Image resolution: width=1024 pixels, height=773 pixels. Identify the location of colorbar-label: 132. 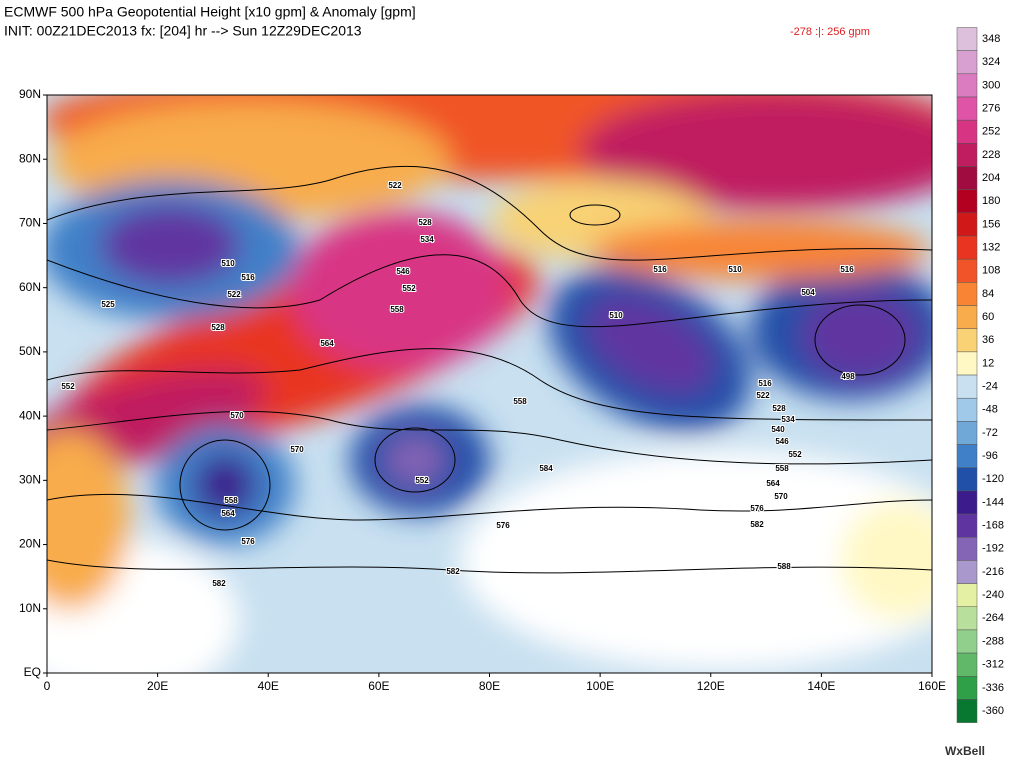
(991, 248).